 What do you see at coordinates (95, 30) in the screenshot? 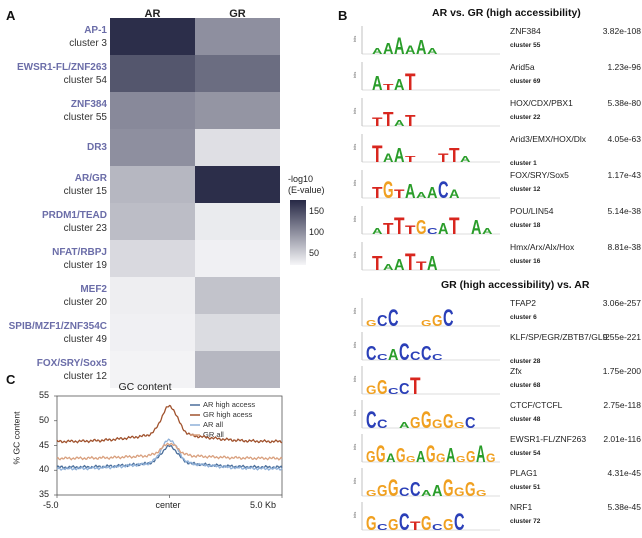
I see `heatmap-row-name: AP-1` at bounding box center [95, 30].